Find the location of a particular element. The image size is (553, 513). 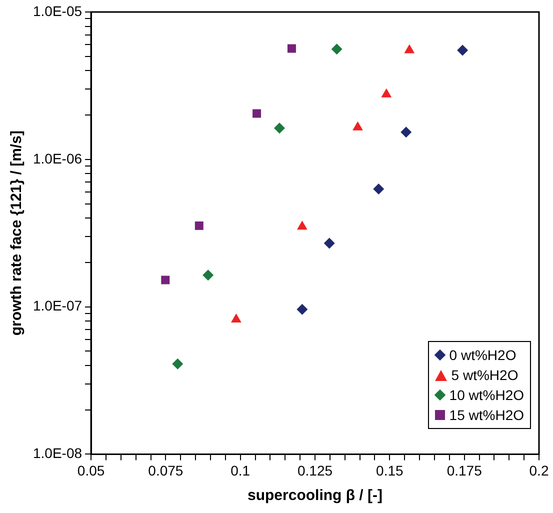

y-tick-label: 1.0E-07 is located at coordinates (57, 306).